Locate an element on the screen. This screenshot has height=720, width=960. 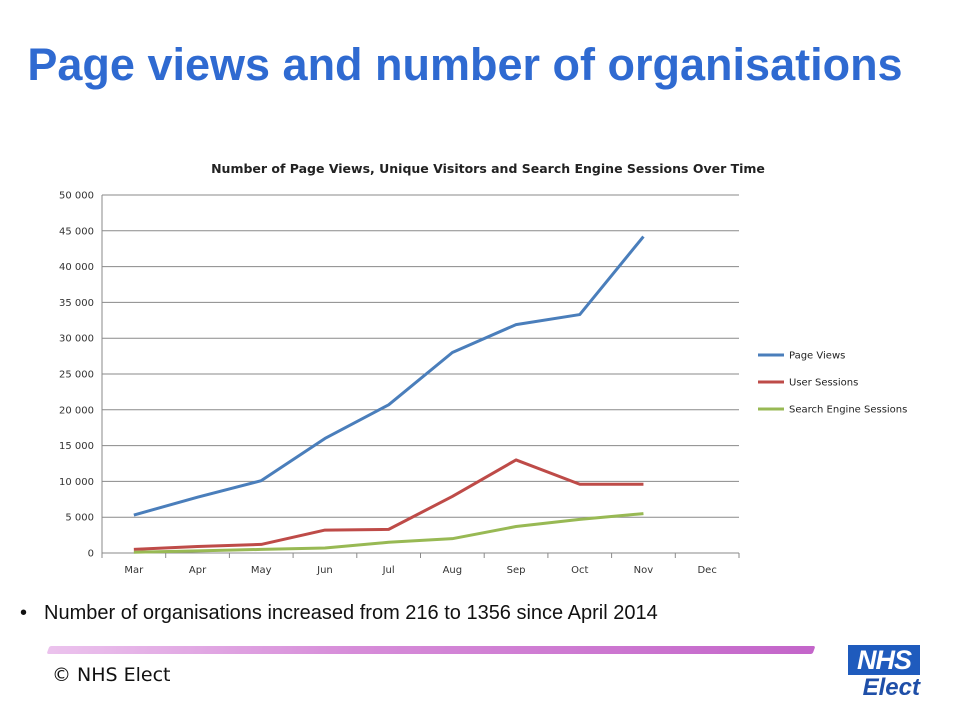
logo-elect-word: Elect is located at coordinates (891, 687).